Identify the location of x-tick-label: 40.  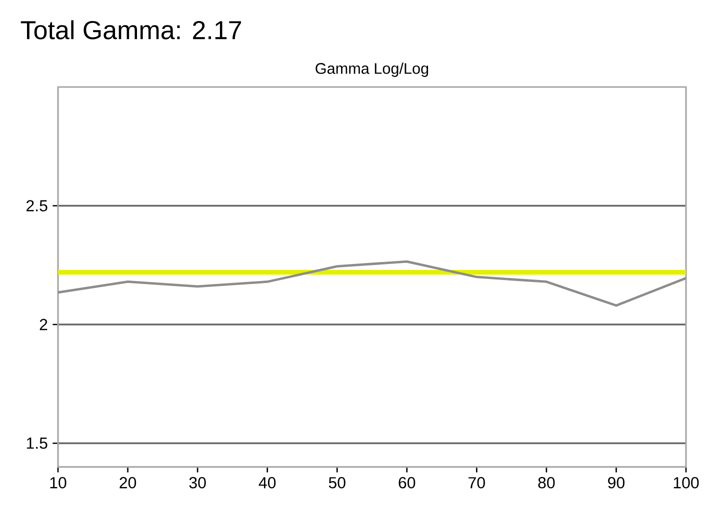
(267, 482).